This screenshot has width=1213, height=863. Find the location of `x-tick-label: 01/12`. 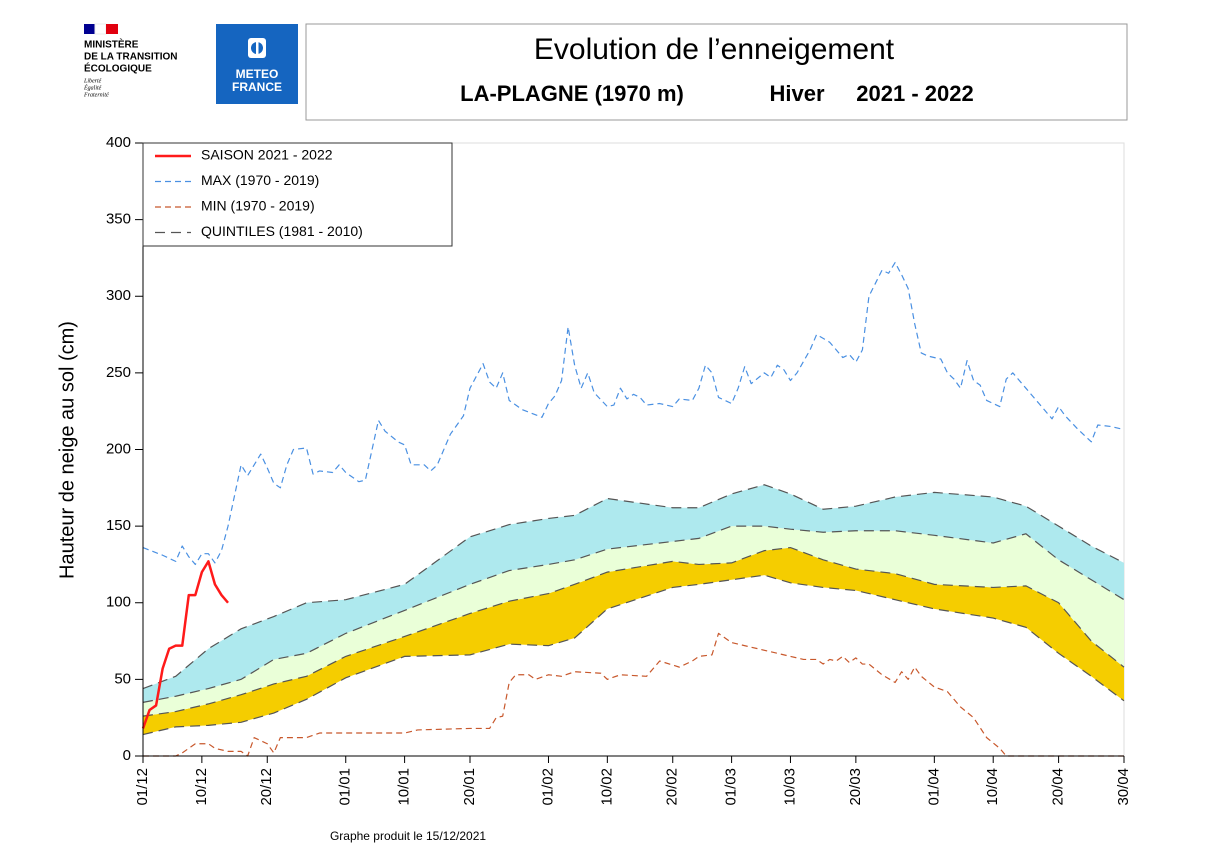

x-tick-label: 01/12 is located at coordinates (142, 787).